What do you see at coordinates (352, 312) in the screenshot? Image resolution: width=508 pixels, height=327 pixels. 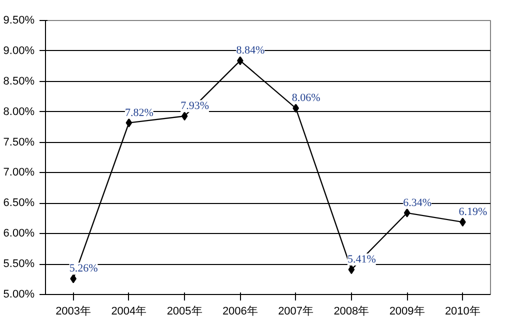 I see `x-tick-label: 2008年` at bounding box center [352, 312].